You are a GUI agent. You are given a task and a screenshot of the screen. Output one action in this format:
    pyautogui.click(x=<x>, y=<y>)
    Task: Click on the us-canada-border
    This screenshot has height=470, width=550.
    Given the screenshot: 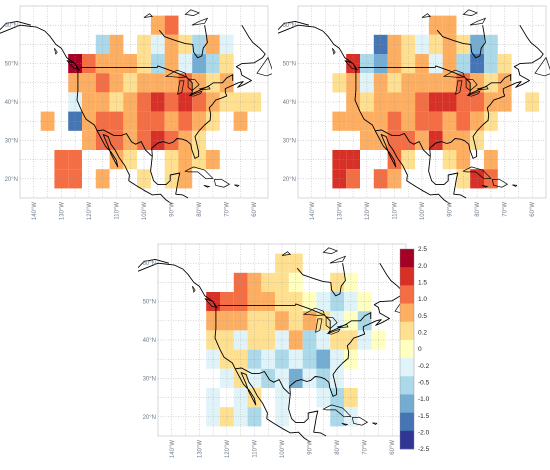 What is the action you would take?
    pyautogui.click(x=294, y=318)
    